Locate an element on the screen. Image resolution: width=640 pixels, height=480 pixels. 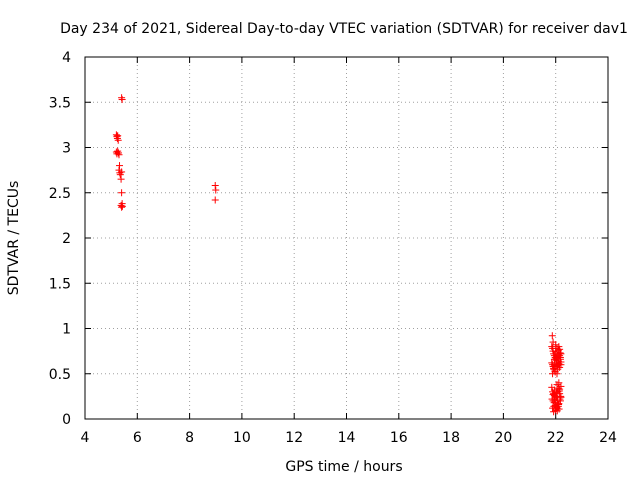
y-tick-label: 3 is located at coordinates (66, 149).